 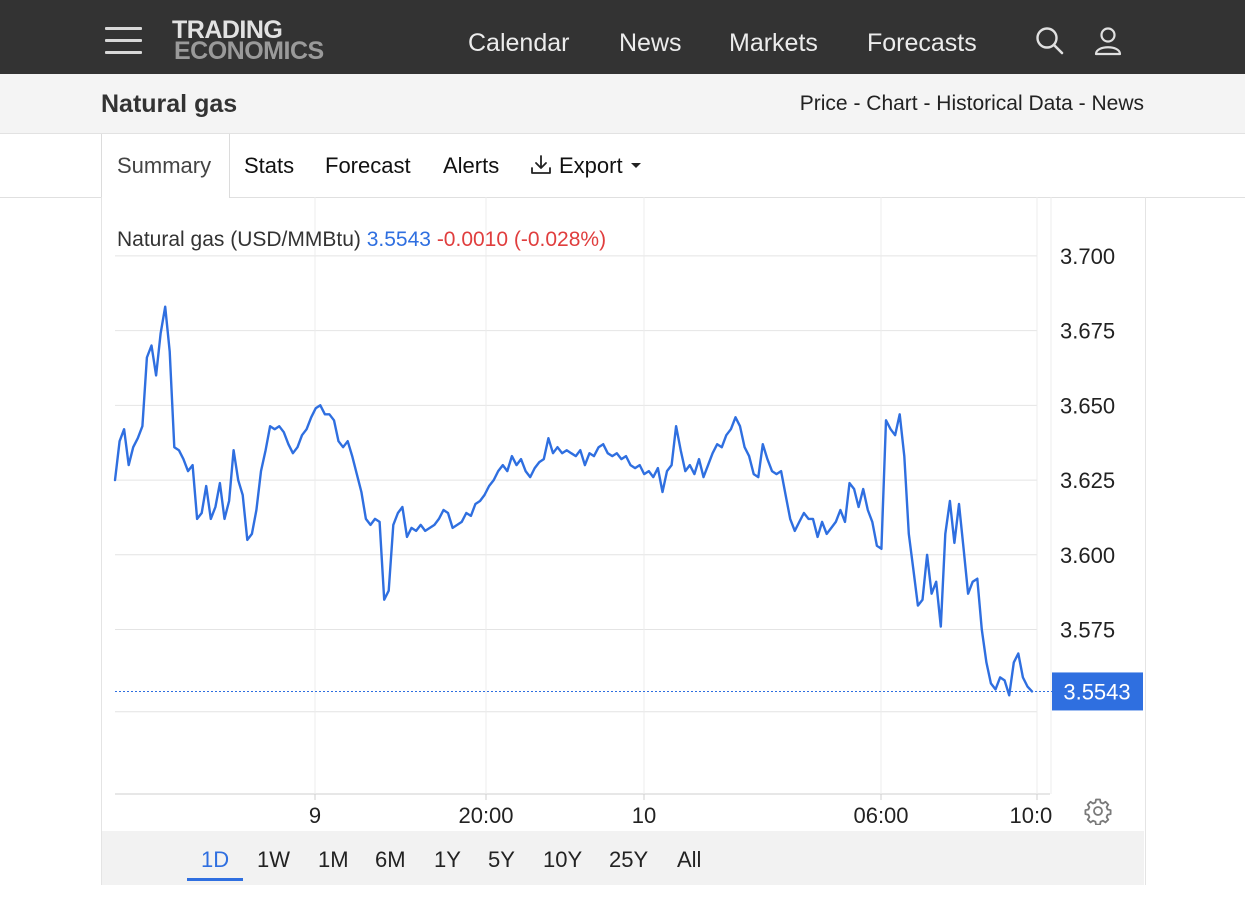 I want to click on x-tick-label: 9, so click(x=315, y=815).